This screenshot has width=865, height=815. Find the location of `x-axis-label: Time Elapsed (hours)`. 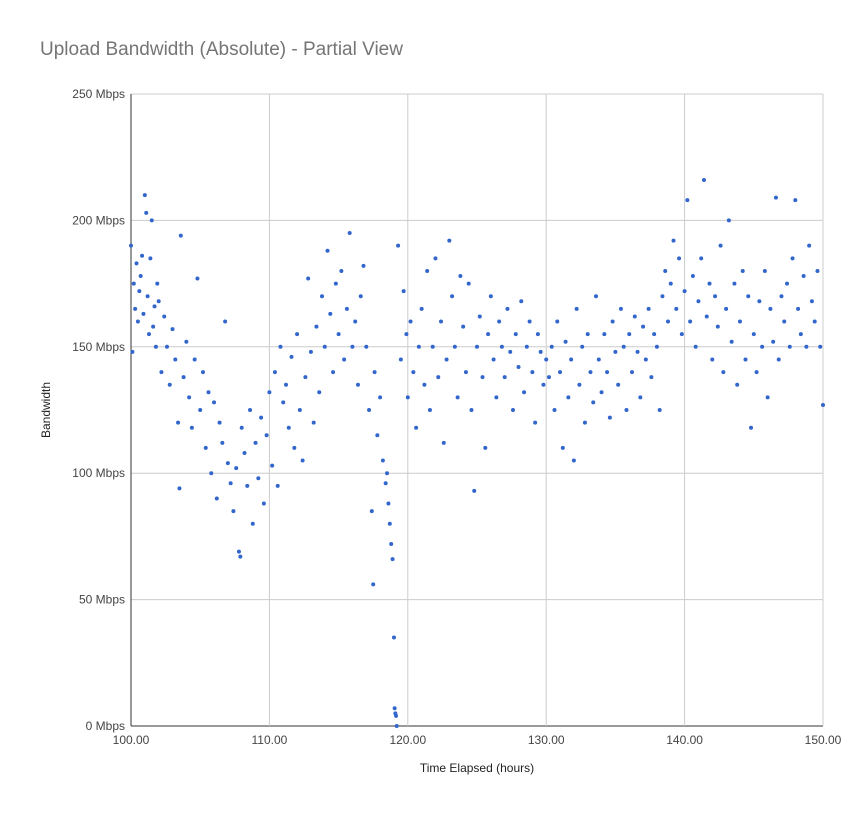

x-axis-label: Time Elapsed (hours) is located at coordinates (477, 768).